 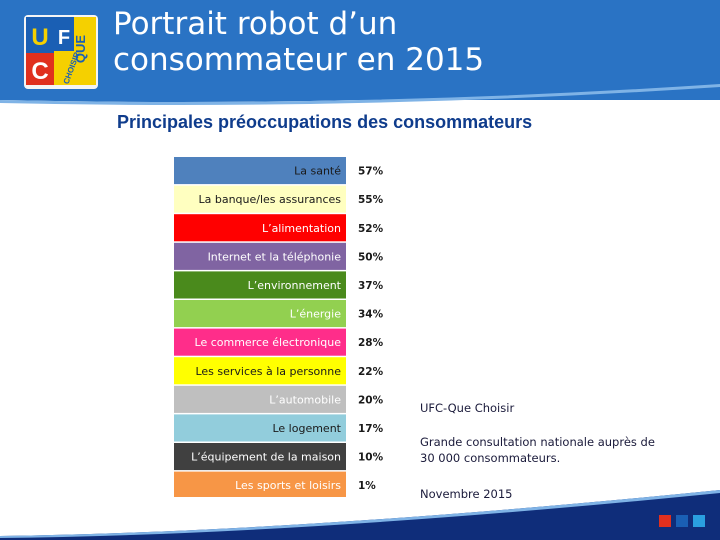 I want to click on category-label-7: Les services à la personne, so click(x=268, y=371).